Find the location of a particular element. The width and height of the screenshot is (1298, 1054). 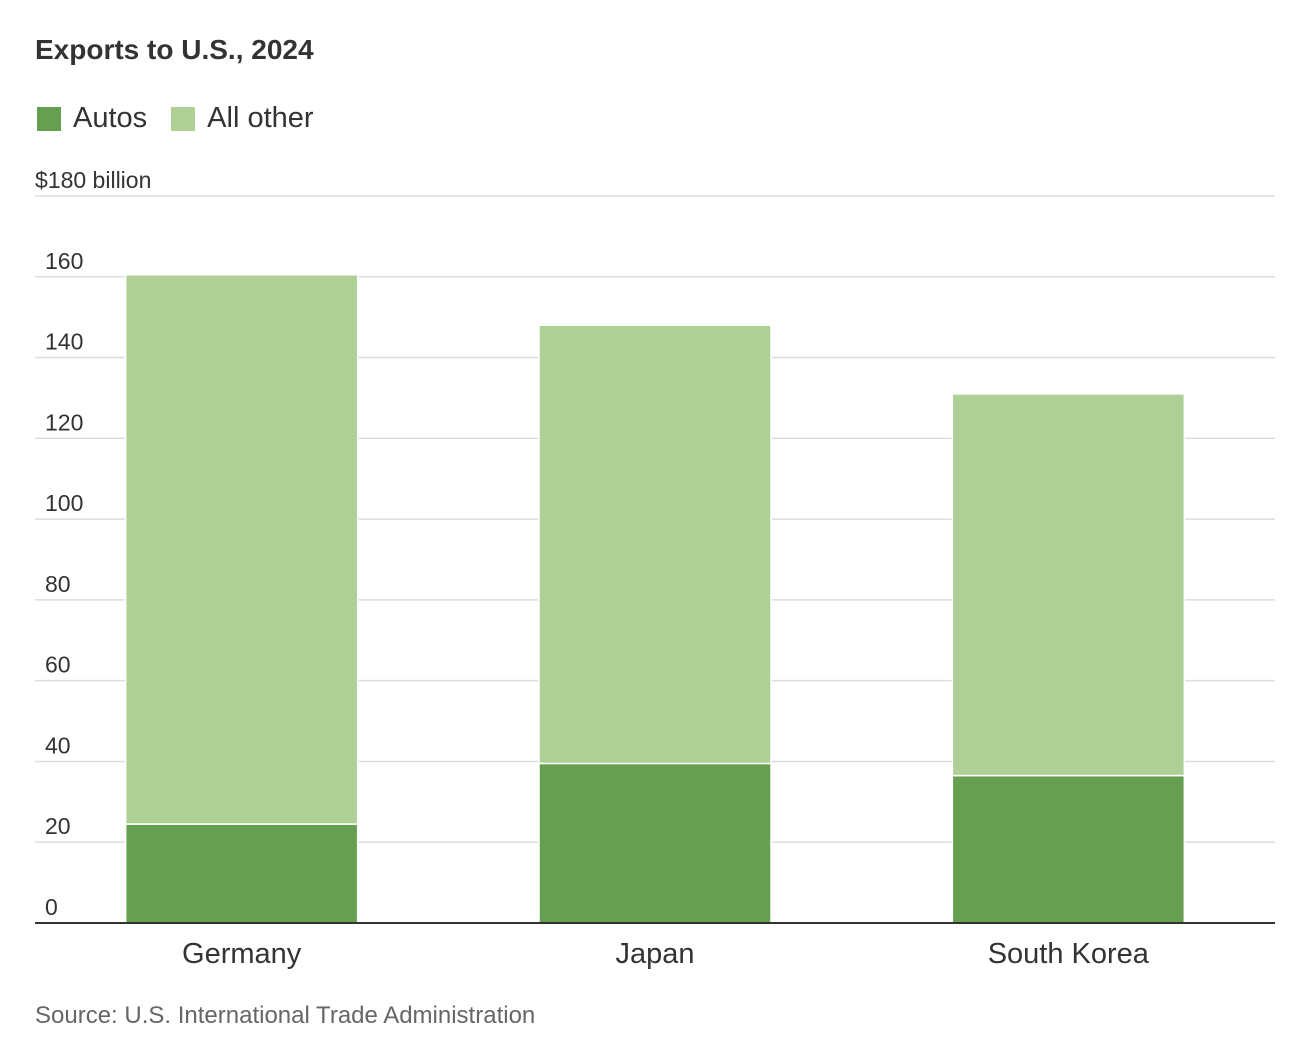

y-tick-label: 60 is located at coordinates (58, 665).